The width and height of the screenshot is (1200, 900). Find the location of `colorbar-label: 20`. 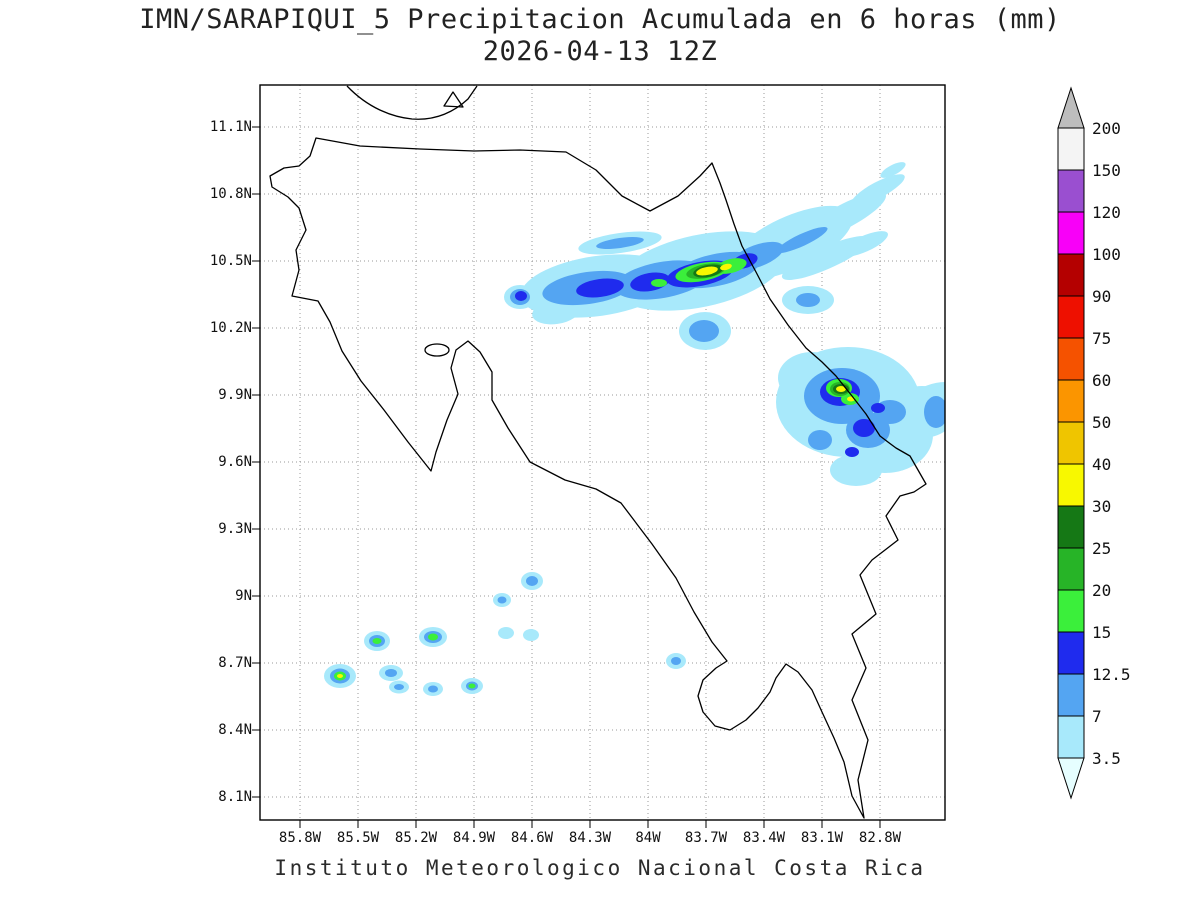

colorbar-label: 20 is located at coordinates (1102, 590).